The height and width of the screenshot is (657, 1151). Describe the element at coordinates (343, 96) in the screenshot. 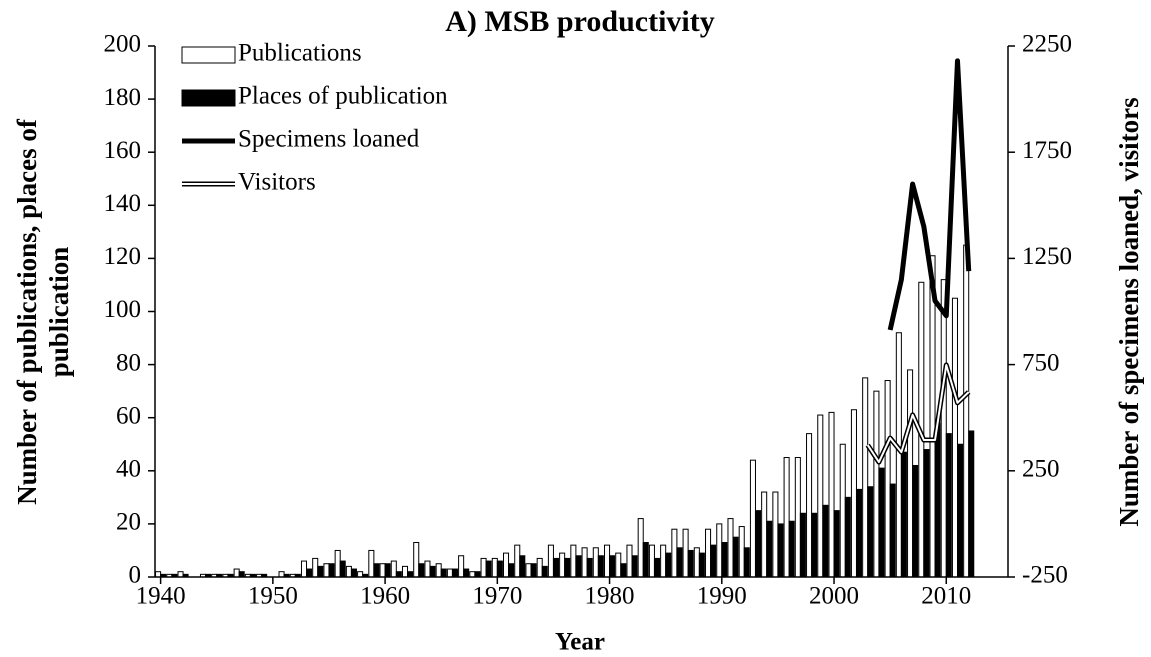

I see `legend-label: Places of publication` at that location.